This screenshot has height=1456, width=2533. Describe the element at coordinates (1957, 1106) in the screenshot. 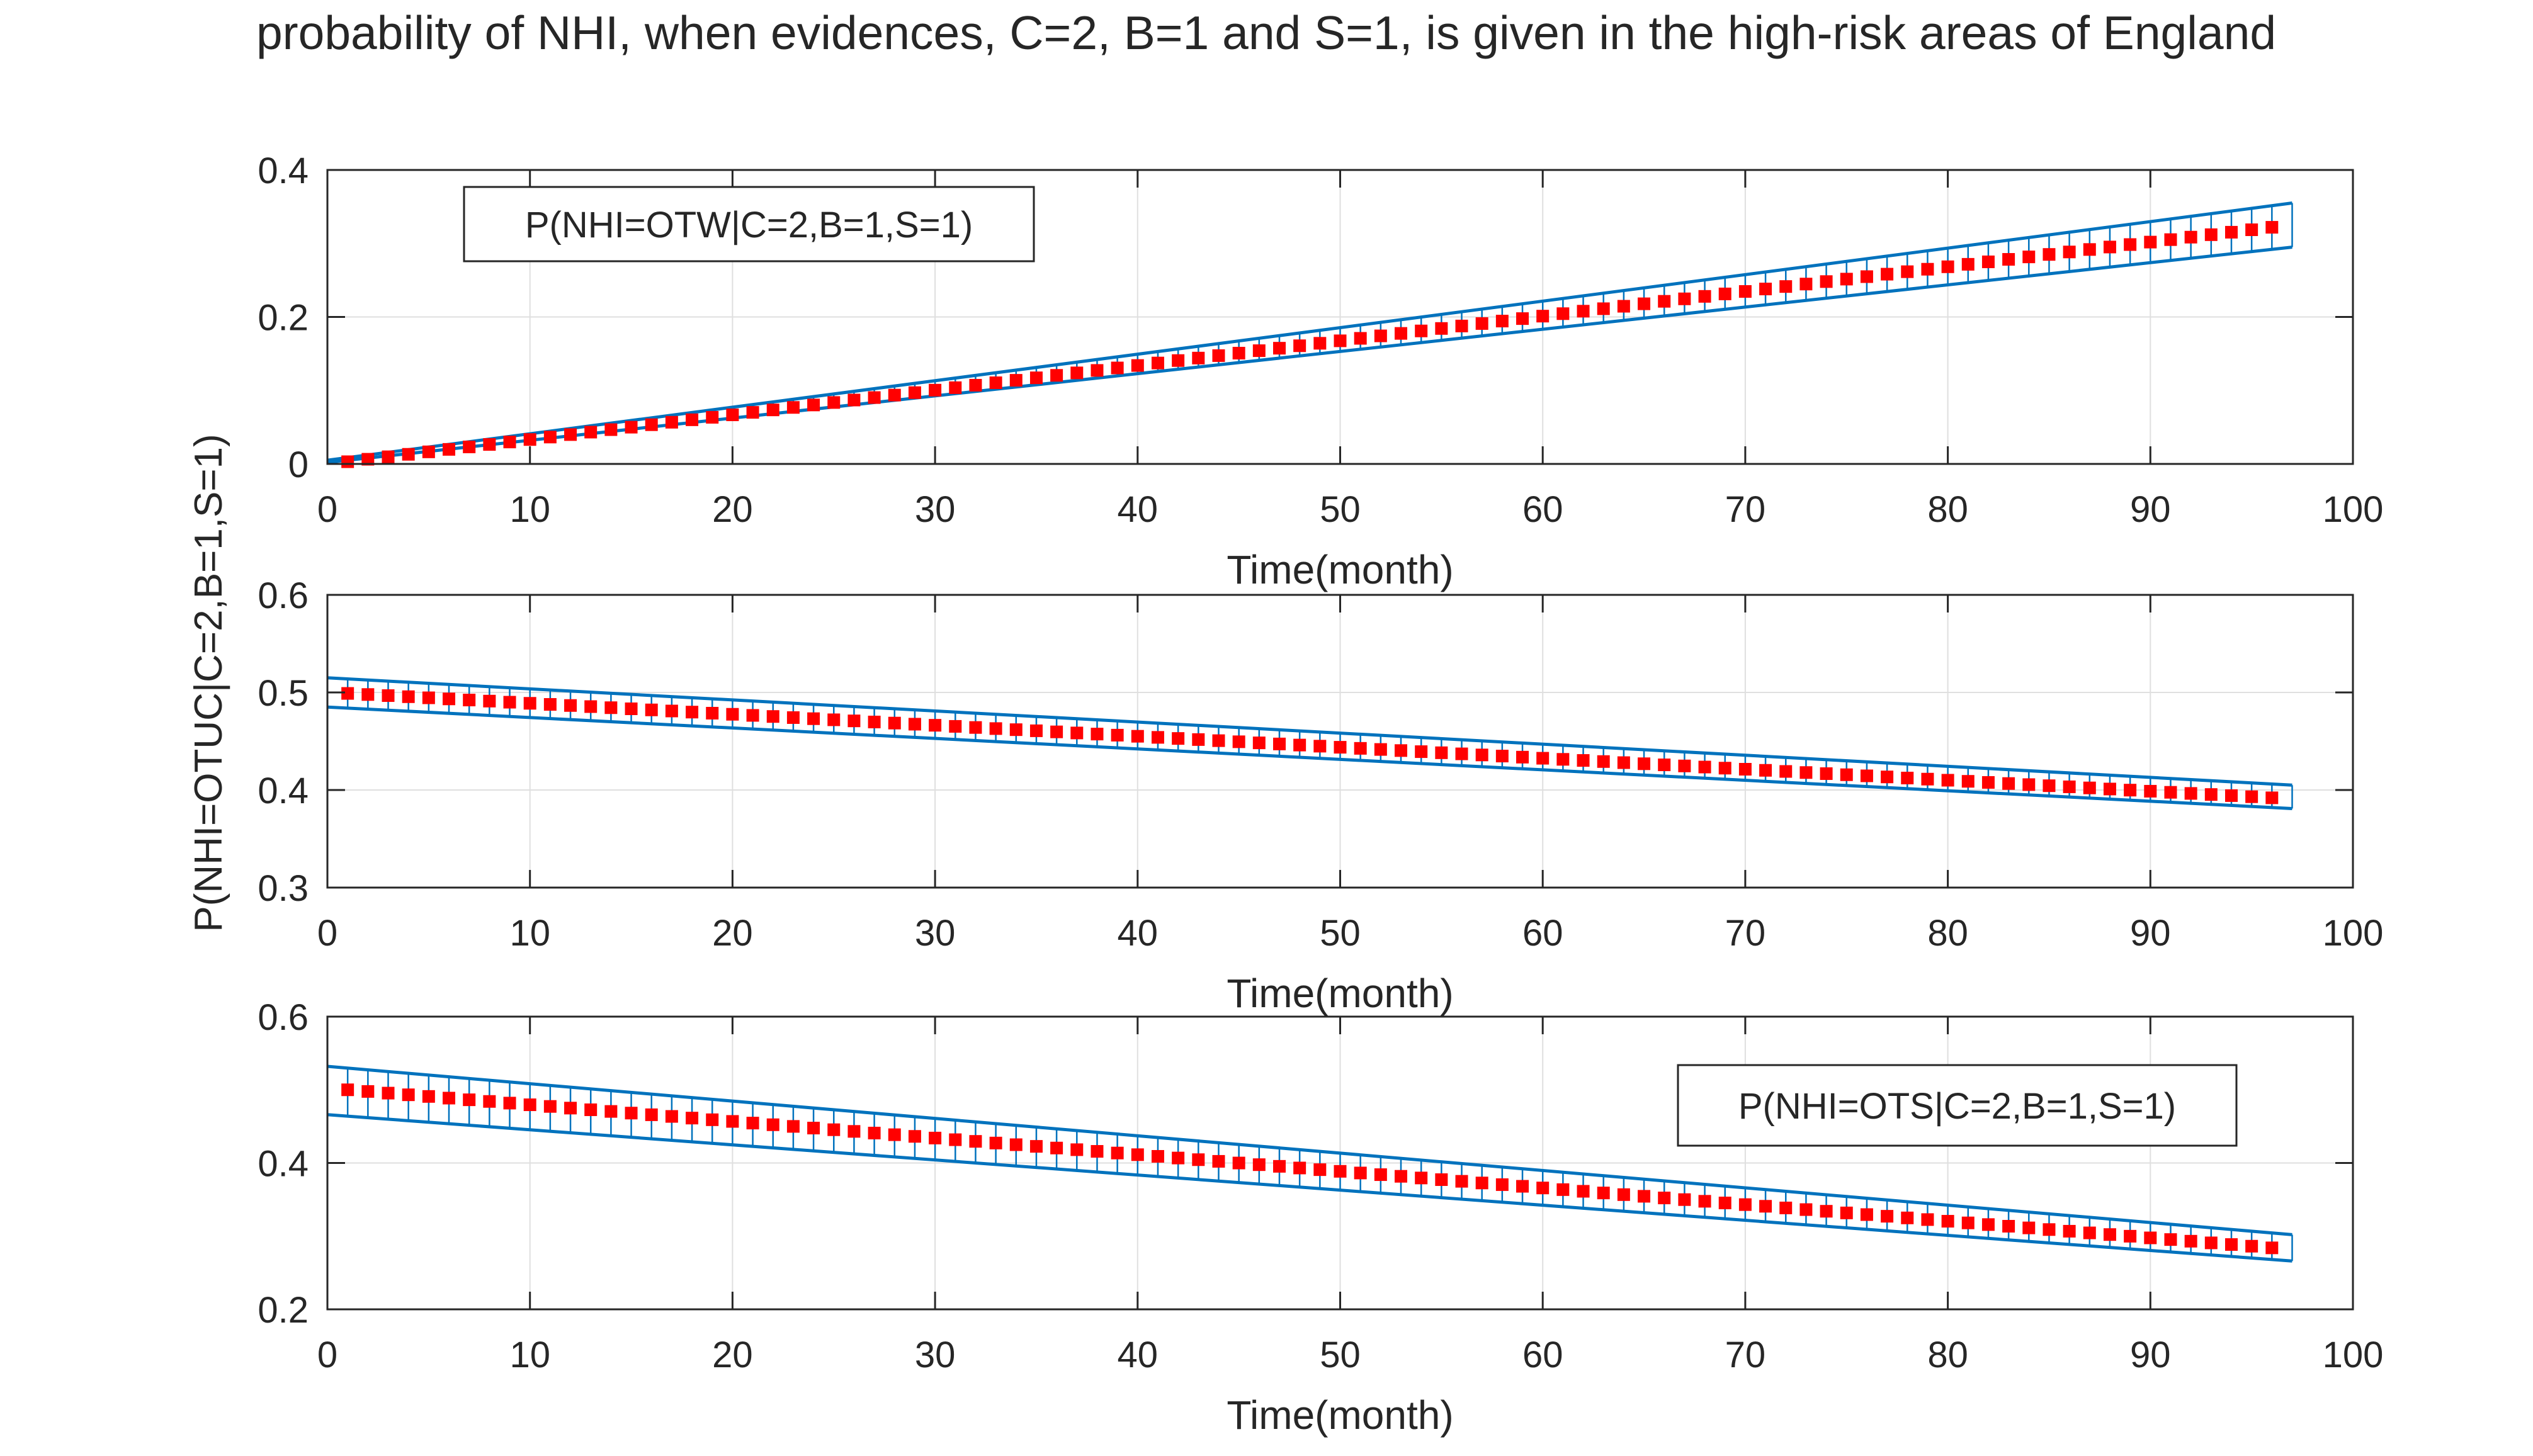

I see `legend-label: P(NHI=OTS|C=2,B=1,S=1)` at that location.